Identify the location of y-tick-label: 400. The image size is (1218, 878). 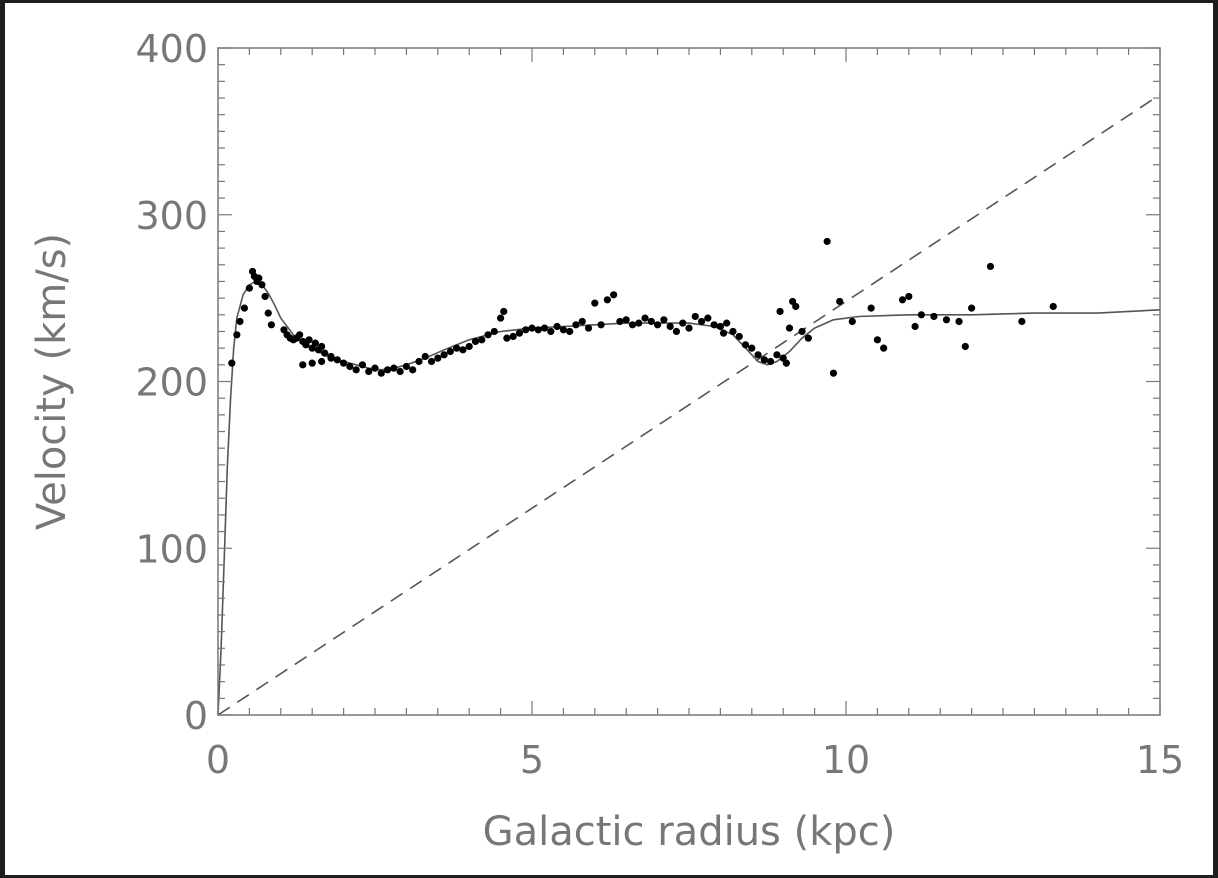
(171, 49).